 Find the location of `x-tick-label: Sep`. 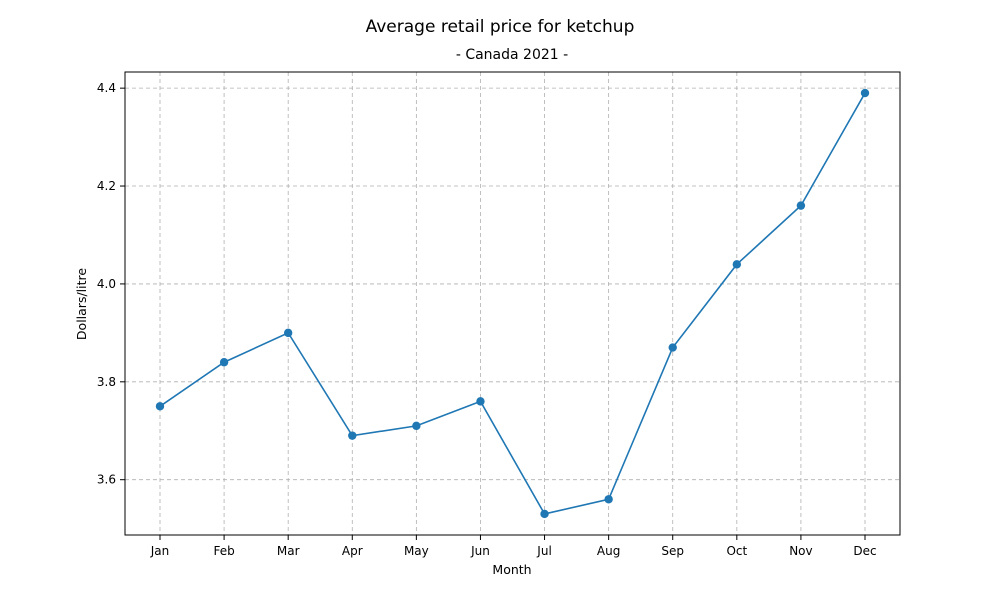

x-tick-label: Sep is located at coordinates (672, 551).